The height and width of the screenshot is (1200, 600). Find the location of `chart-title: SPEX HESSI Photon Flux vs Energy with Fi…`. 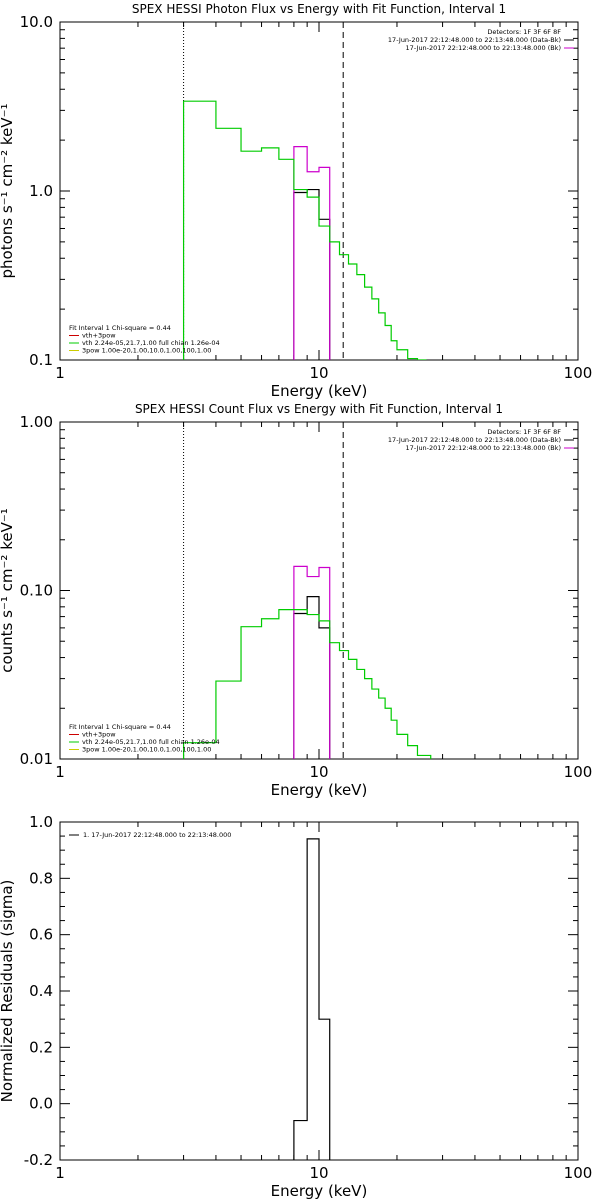

chart-title: SPEX HESSI Photon Flux vs Energy with Fi… is located at coordinates (319, 9).